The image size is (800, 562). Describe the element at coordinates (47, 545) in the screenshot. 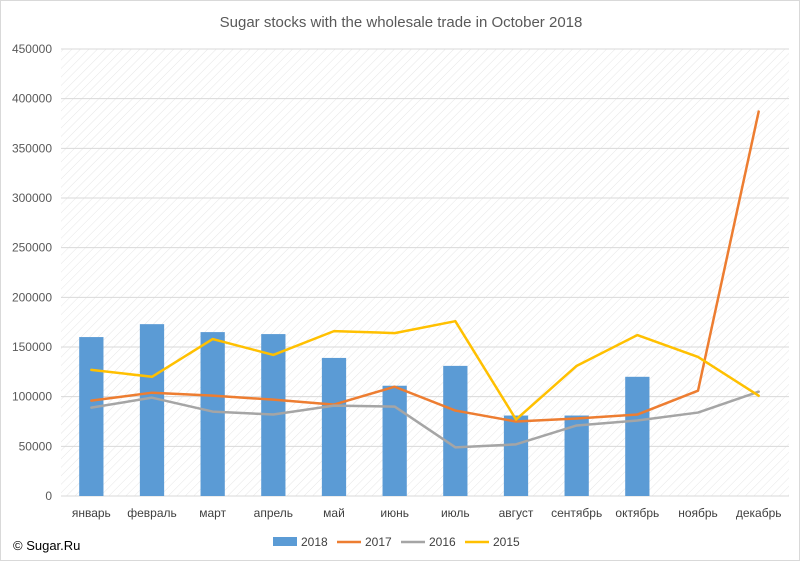

I see `copyright-text: © Sugar.Ru` at that location.